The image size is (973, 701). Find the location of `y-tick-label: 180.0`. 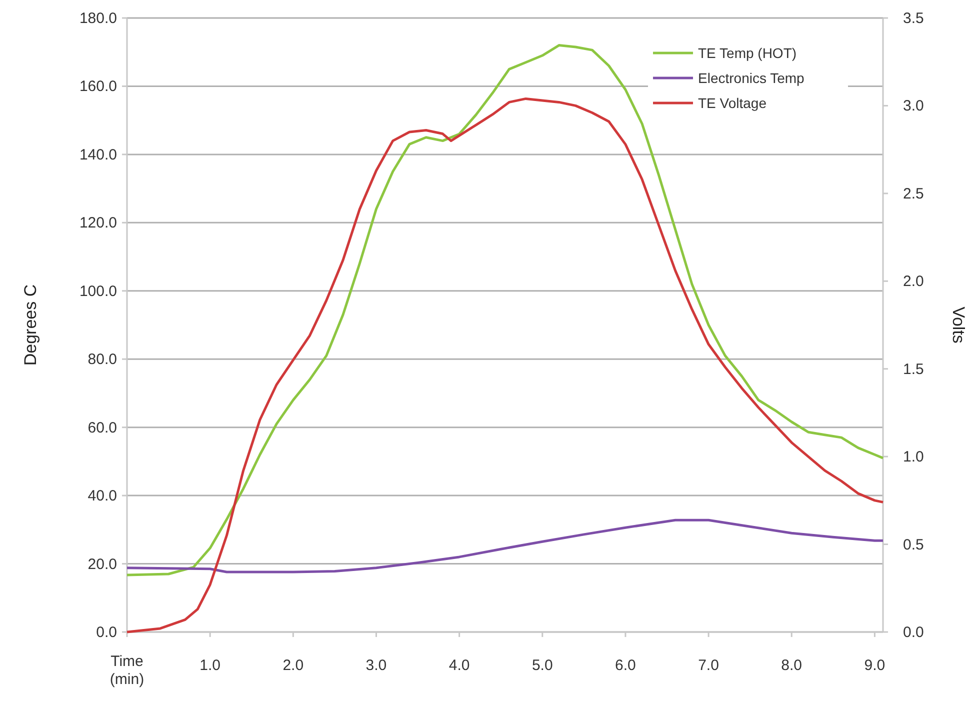

y-tick-label: 180.0 is located at coordinates (98, 18).